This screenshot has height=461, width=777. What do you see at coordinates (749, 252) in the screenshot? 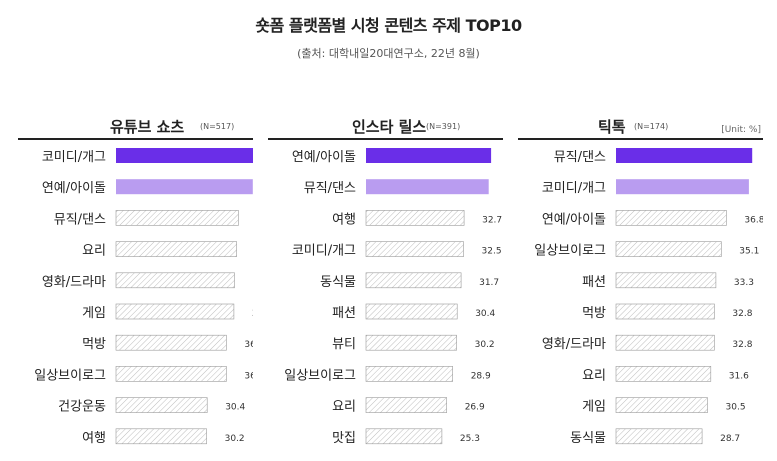
I see `value-label: 35.1` at bounding box center [749, 252].